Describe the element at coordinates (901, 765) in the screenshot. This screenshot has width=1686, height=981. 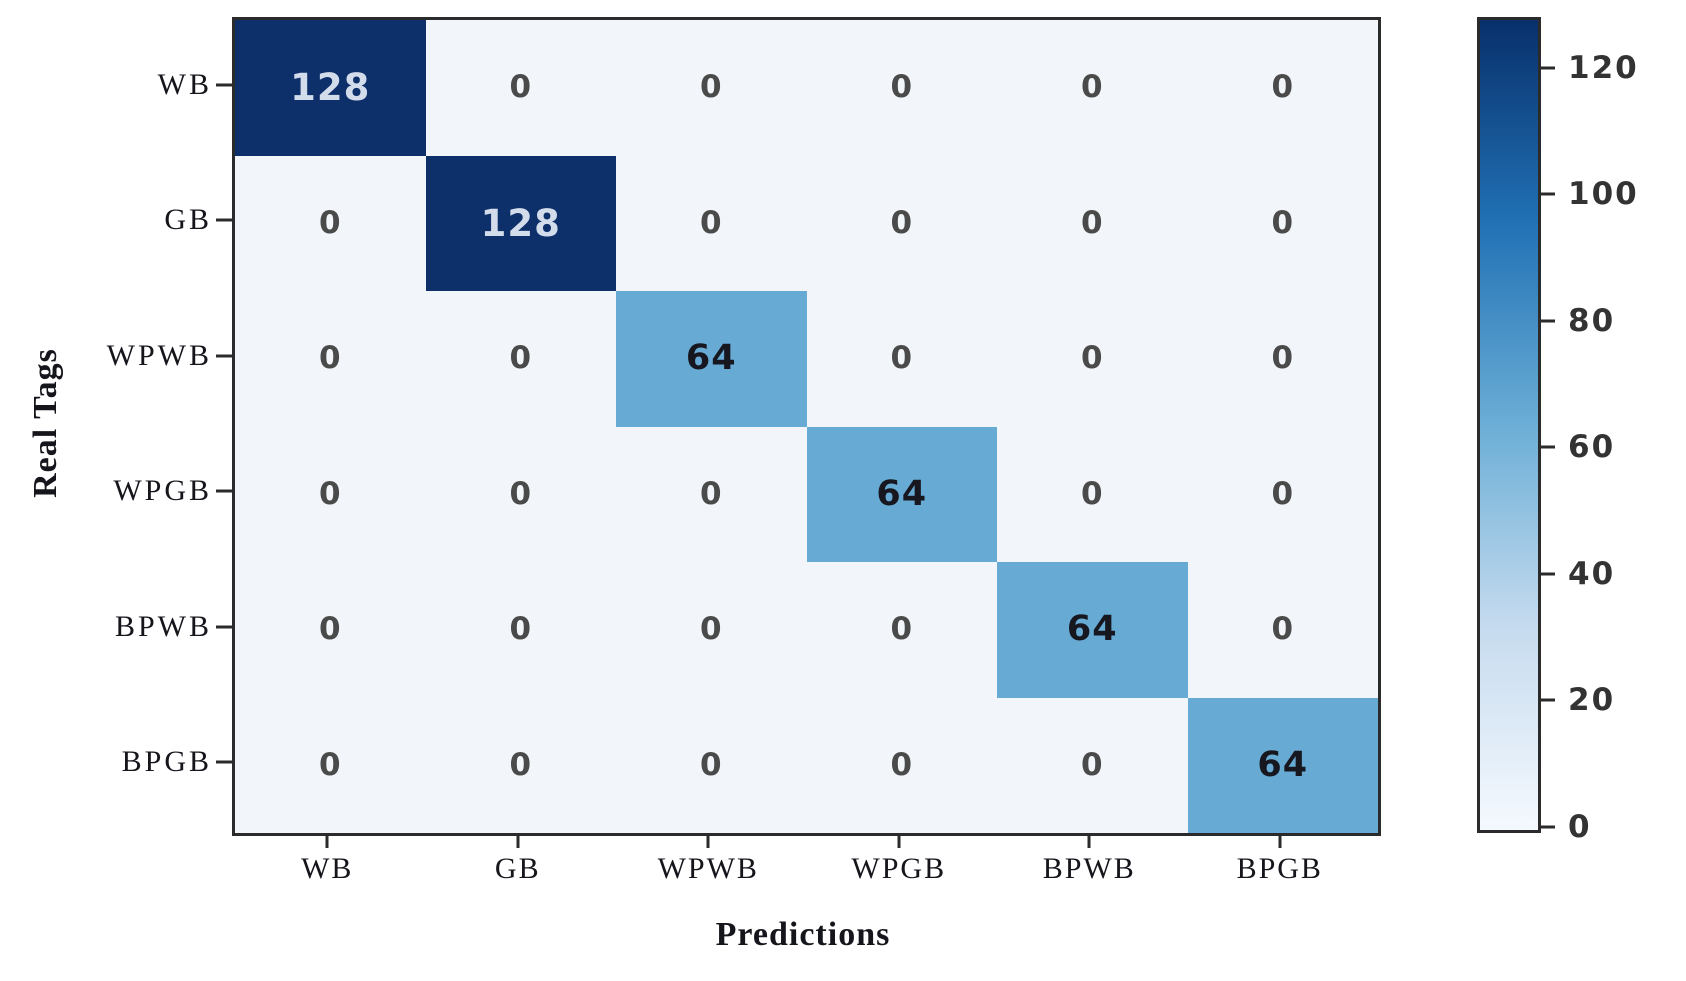
I see `cell-BPGB-WPGB: 0` at that location.